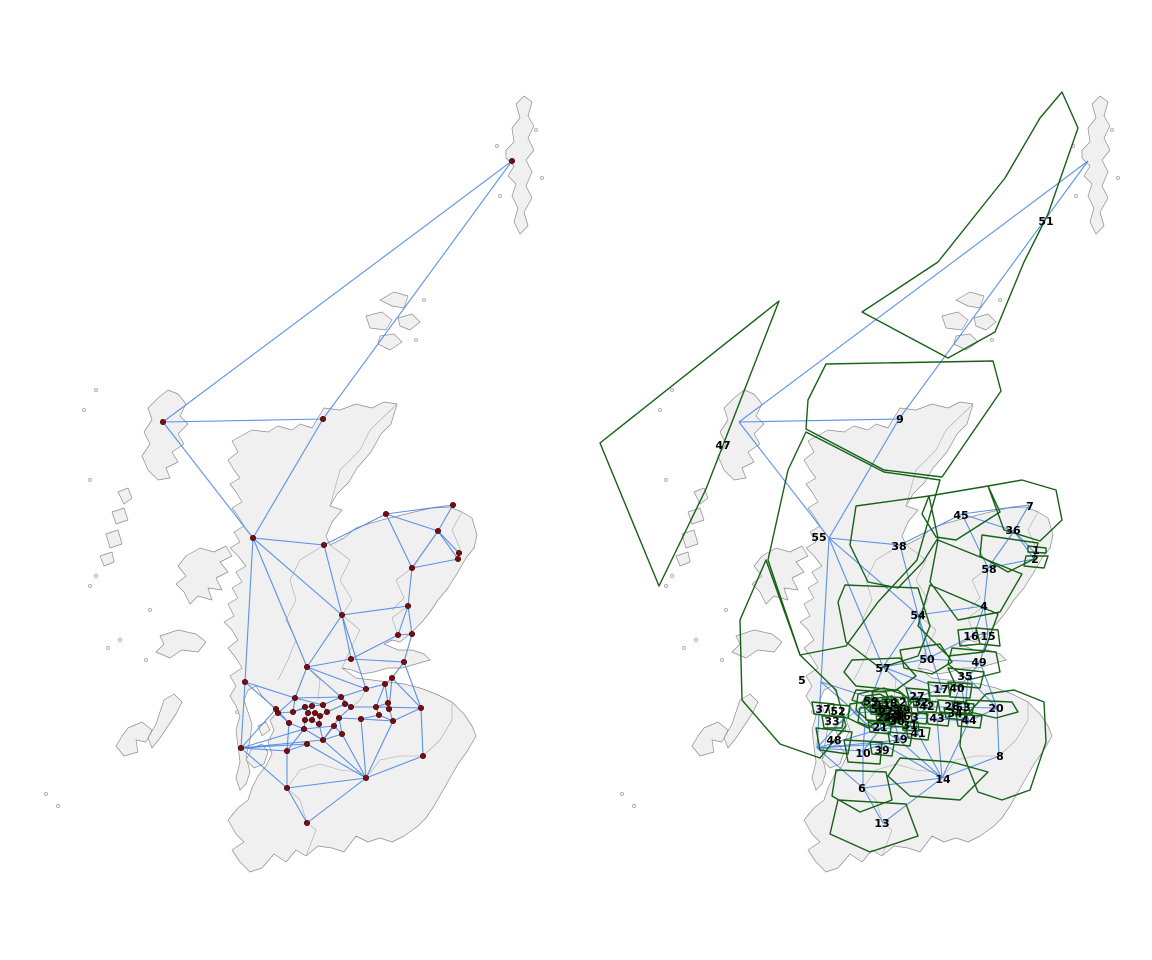  Describe the element at coordinates (917, 733) in the screenshot. I see `region-label-41: 41` at that location.